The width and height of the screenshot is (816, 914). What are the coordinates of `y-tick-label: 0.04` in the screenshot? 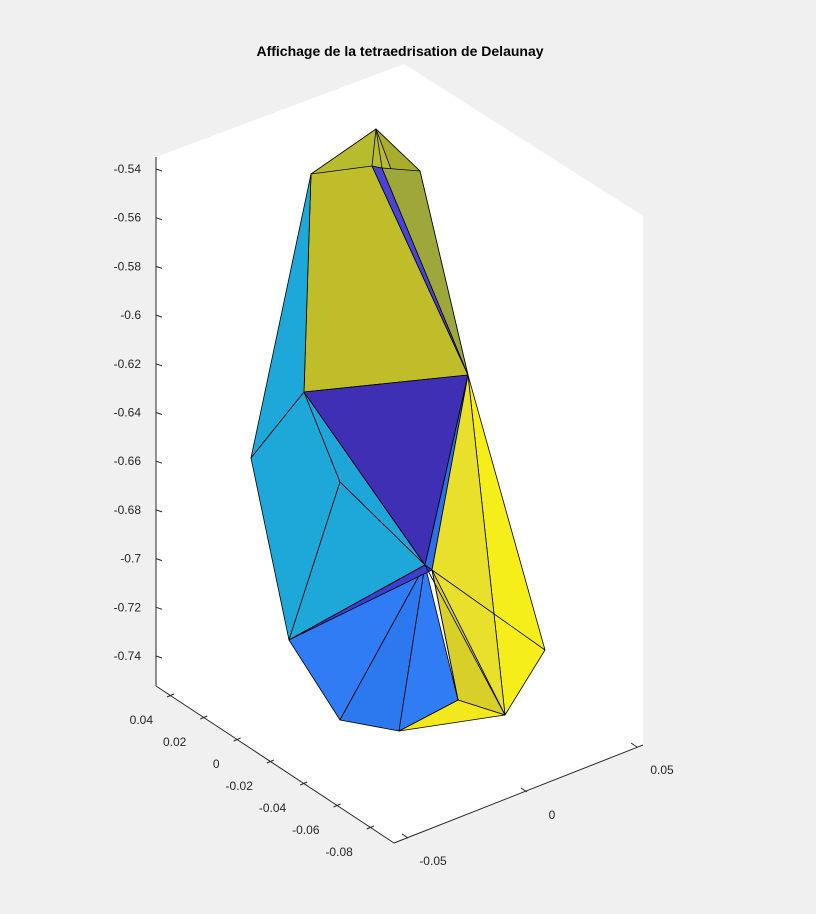 It's located at (142, 720).